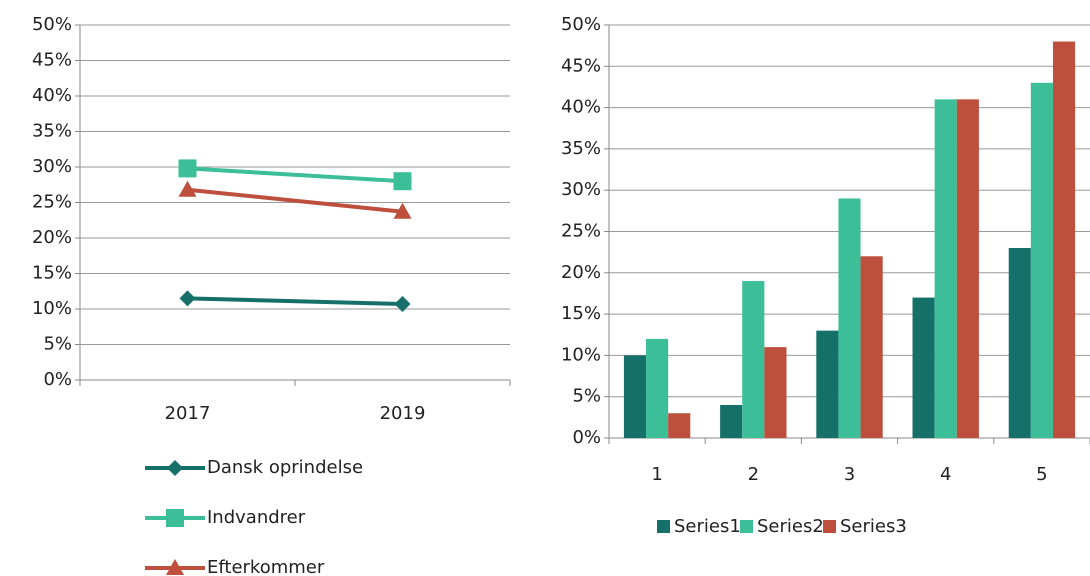  Describe the element at coordinates (849, 474) in the screenshot. I see `x-tick-label: 3` at that location.